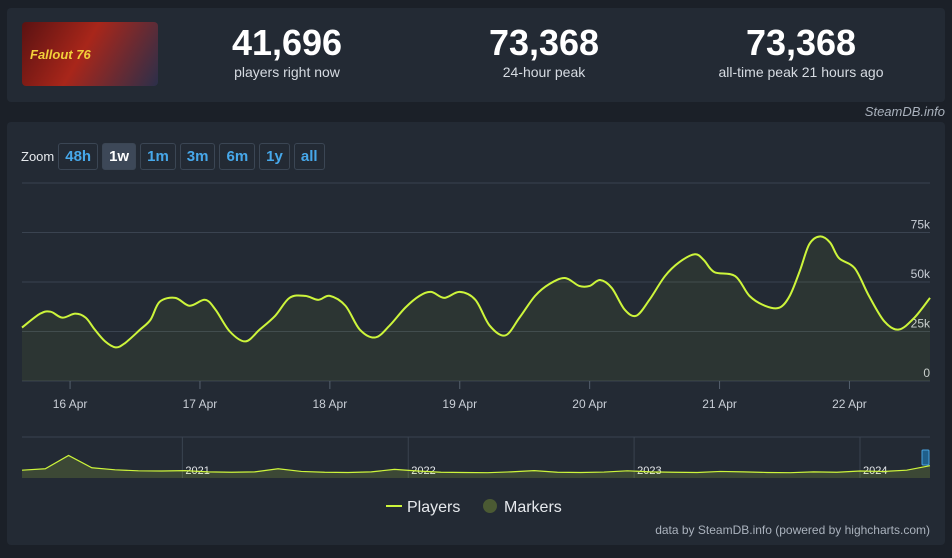 The width and height of the screenshot is (952, 558). I want to click on stat: 73,368 24-hour peak, so click(544, 51).